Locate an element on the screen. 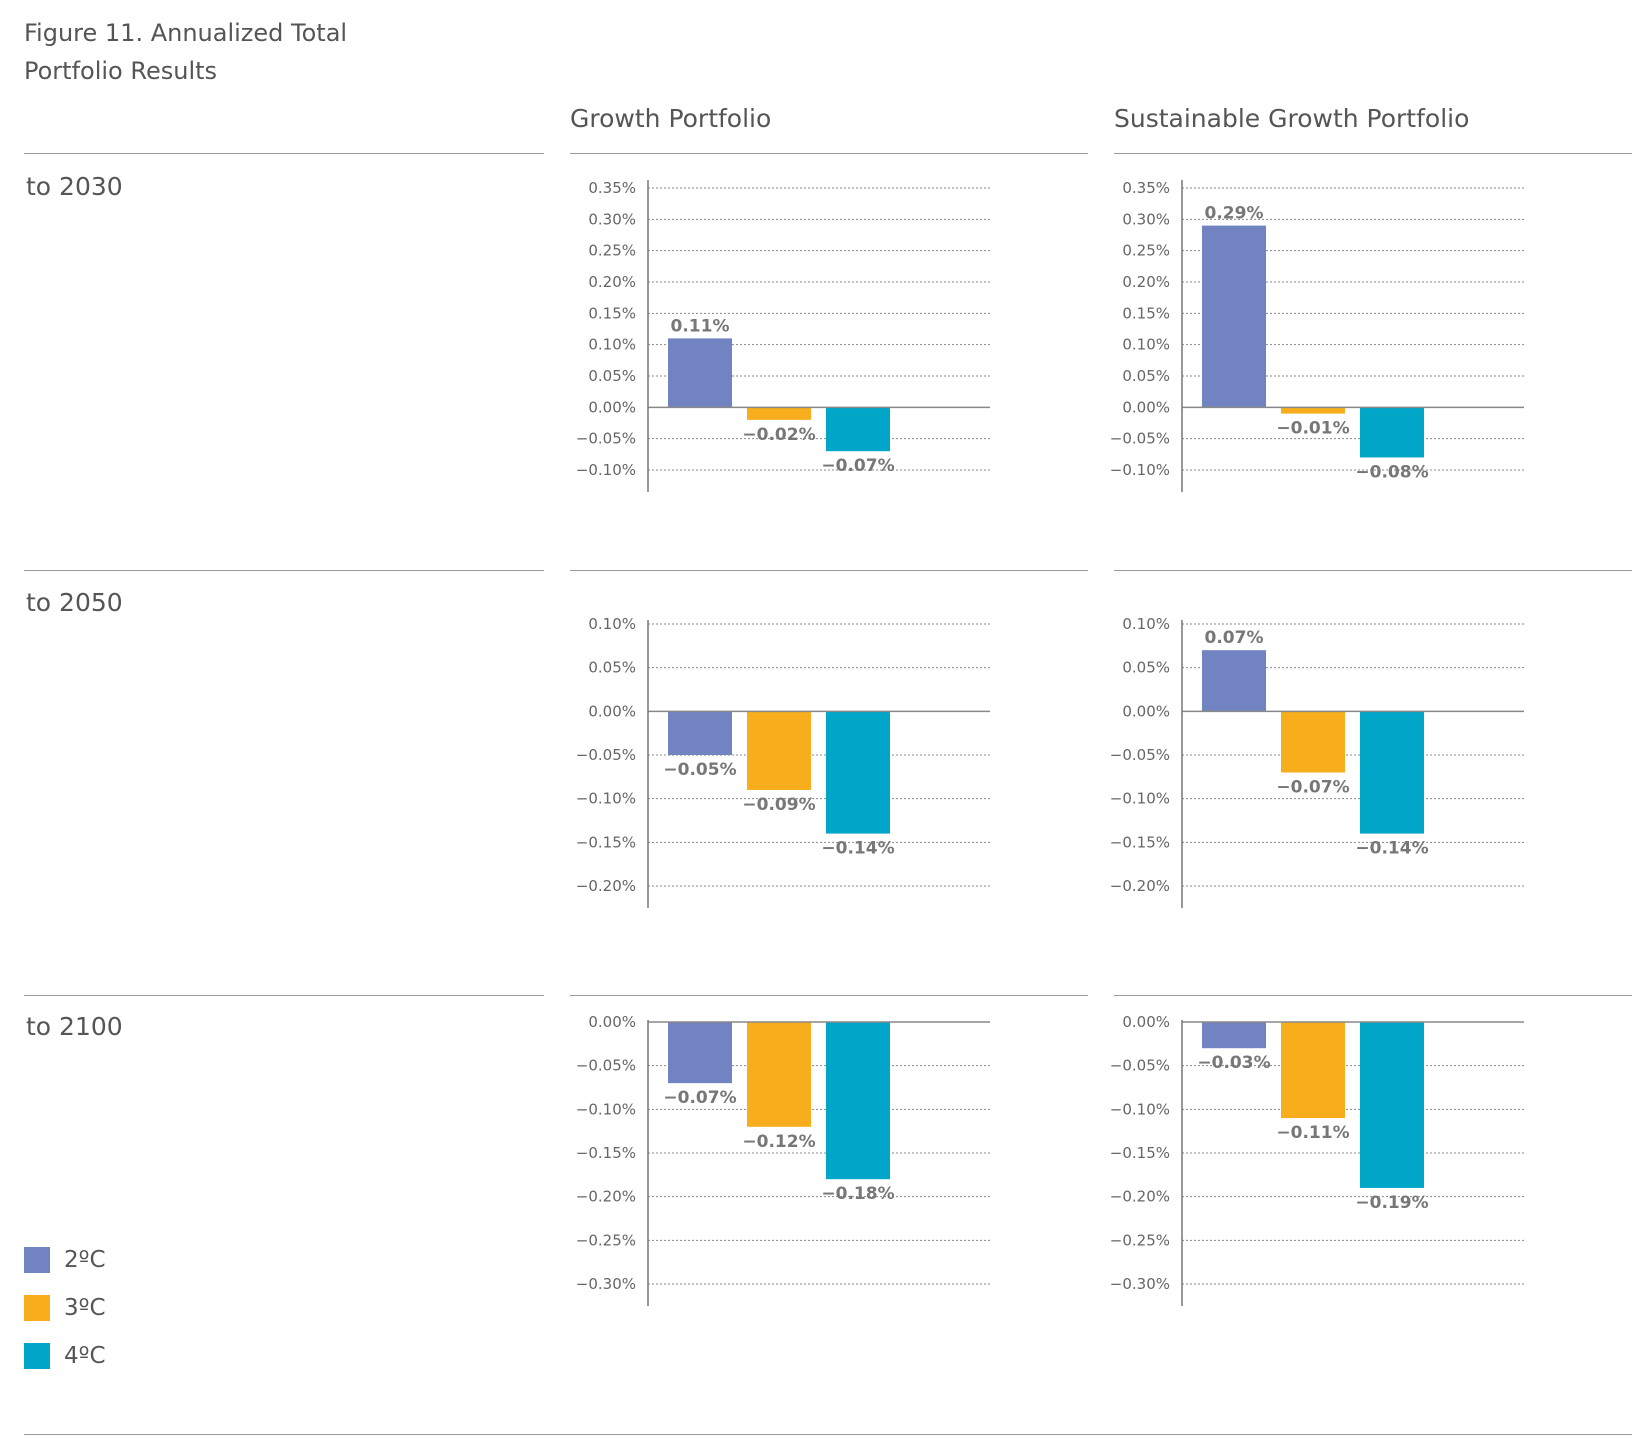  y-tick-label: −0.30% is located at coordinates (606, 1284).